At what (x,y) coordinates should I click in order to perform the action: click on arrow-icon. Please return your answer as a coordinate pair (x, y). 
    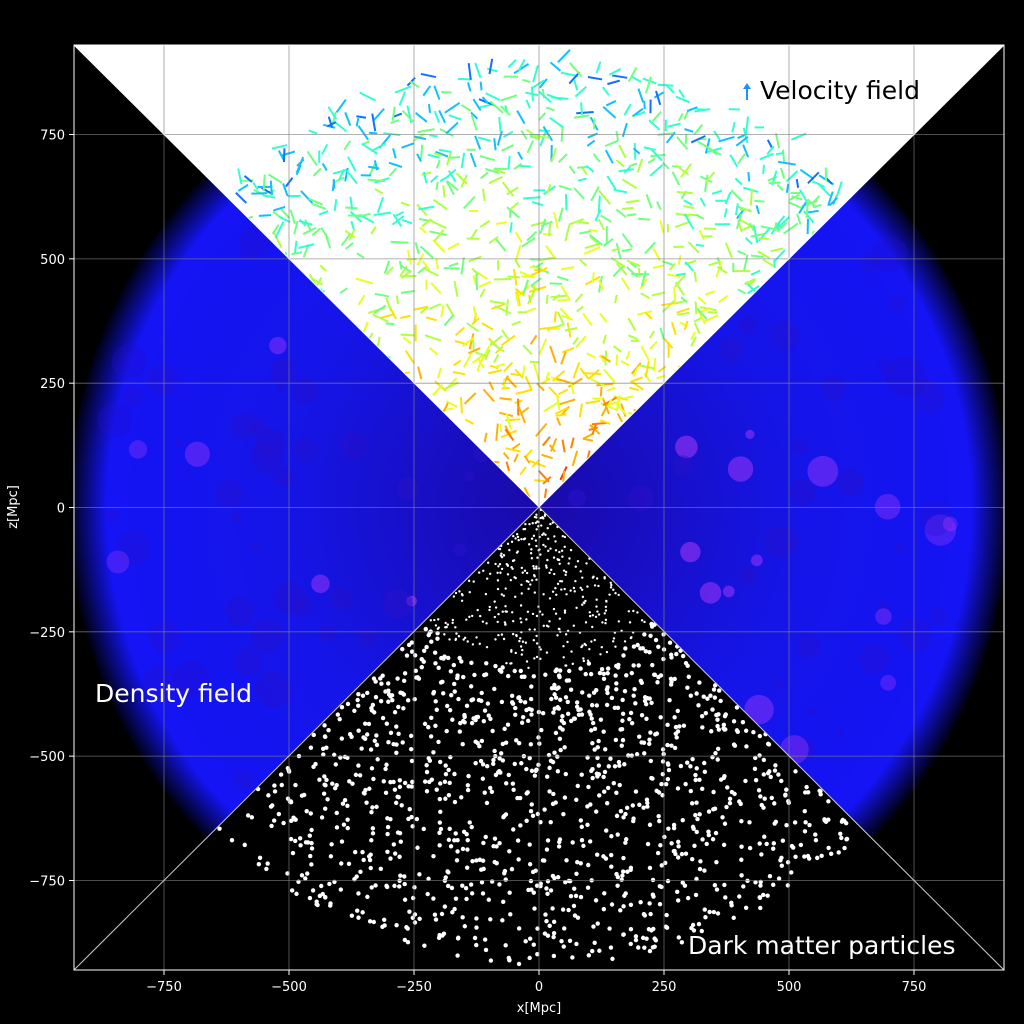
    Looking at the image, I should click on (747, 91).